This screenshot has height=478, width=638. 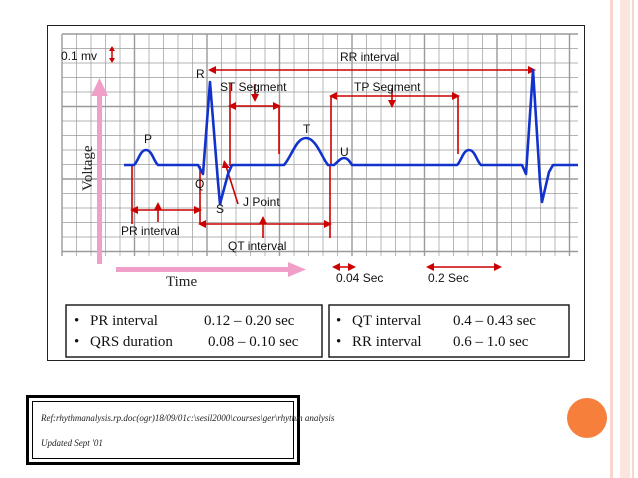 I want to click on table-value-rr: 0.6 – 1.0 sec, so click(x=491, y=342).